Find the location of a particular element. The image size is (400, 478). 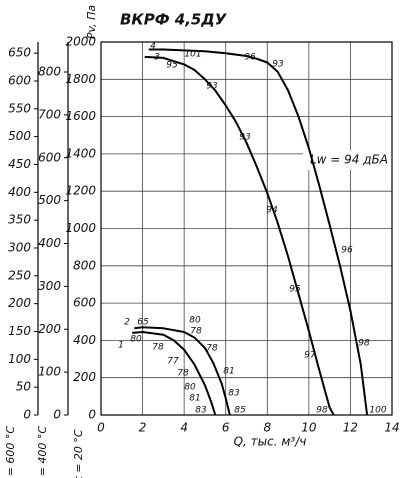

x-tick-label: 0 is located at coordinates (101, 428).